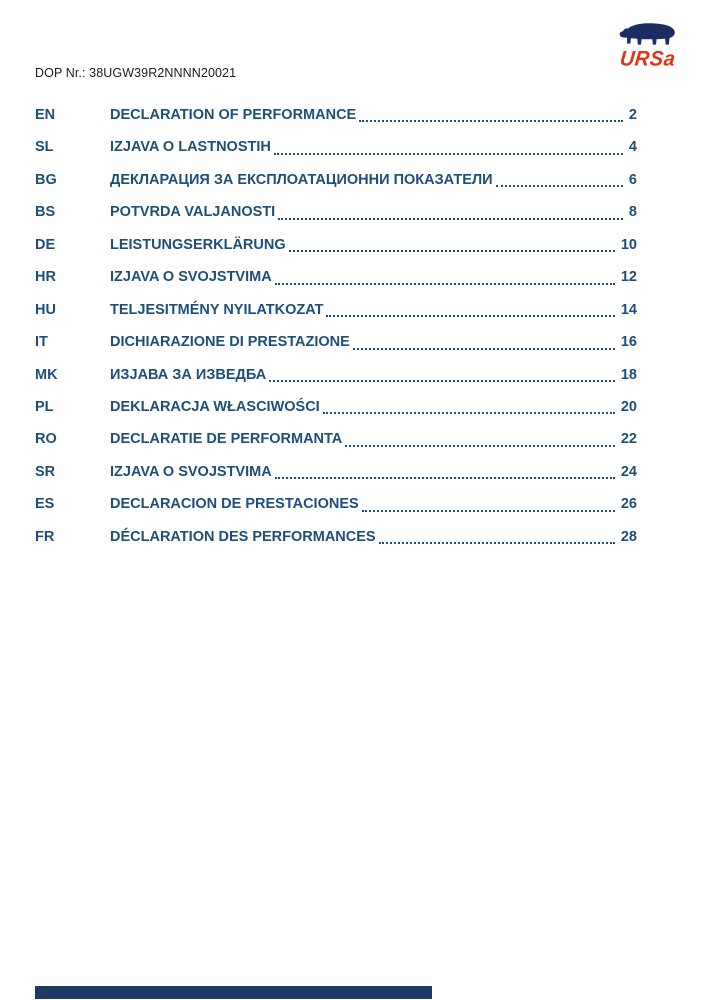  What do you see at coordinates (234, 504) in the screenshot?
I see `toc-entry-title: DECLARACION DE PRESTACIONES` at bounding box center [234, 504].